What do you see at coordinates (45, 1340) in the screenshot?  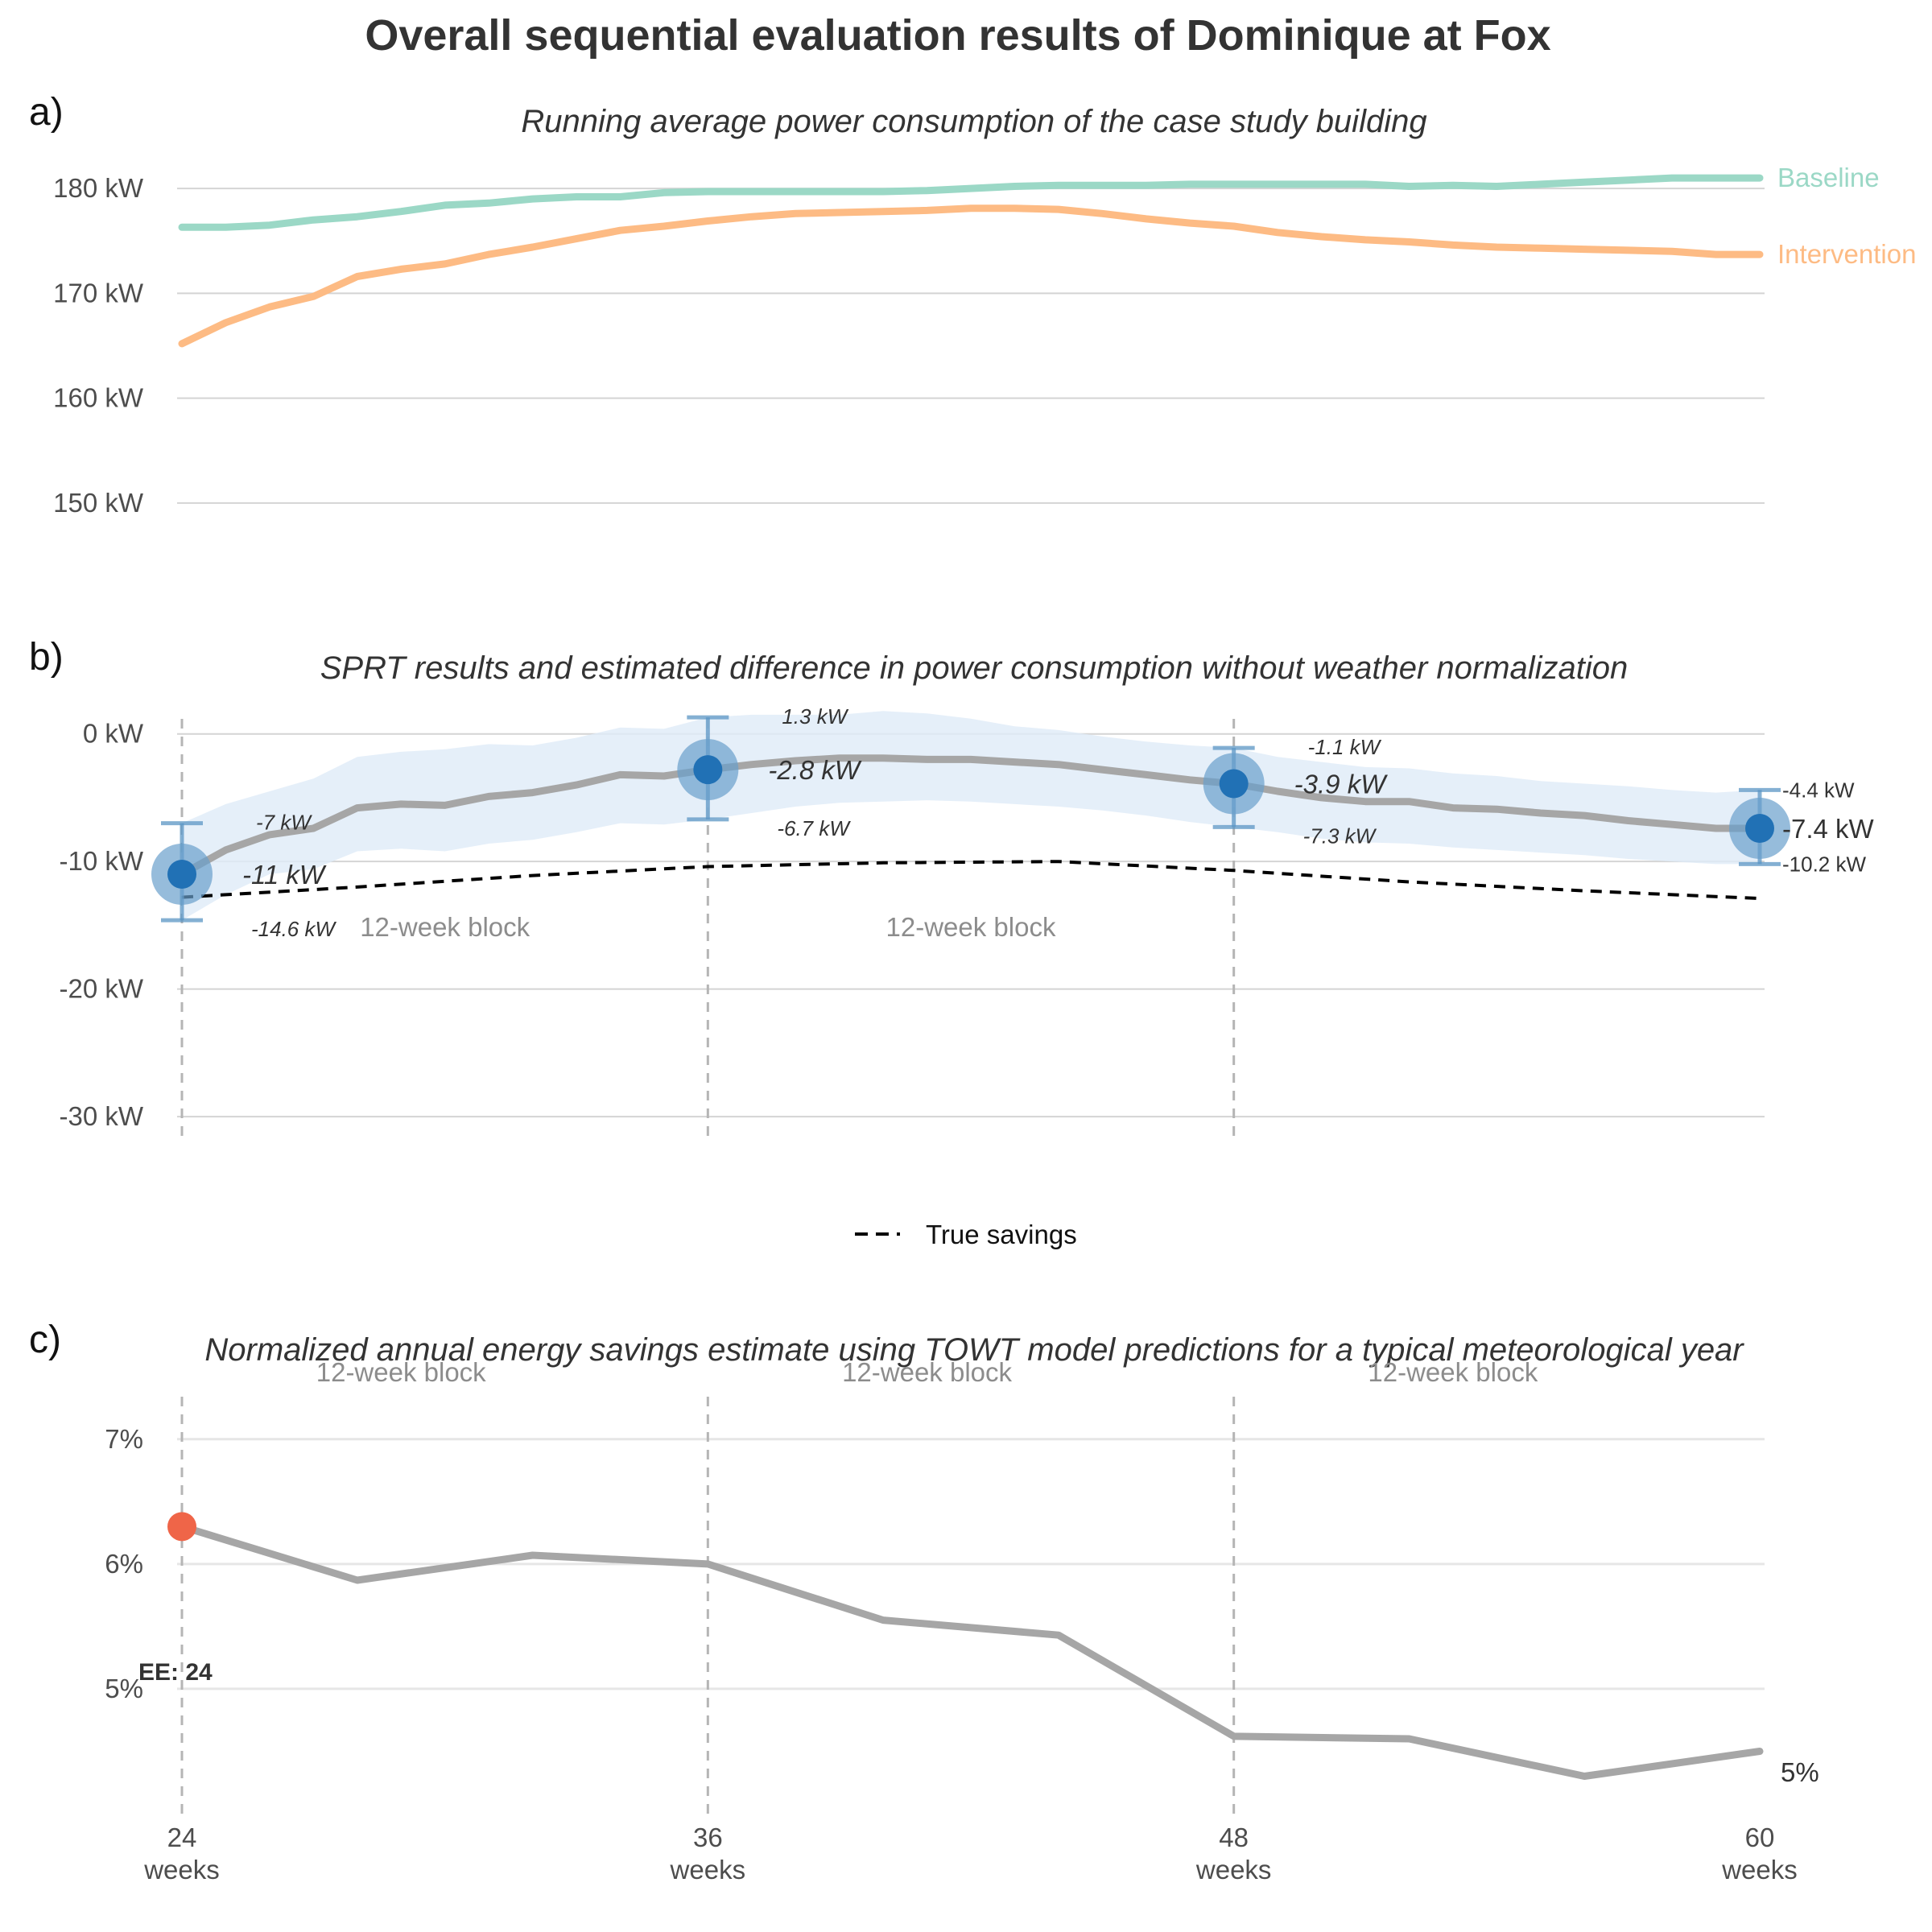 I see `panel-c-letter: c)` at bounding box center [45, 1340].